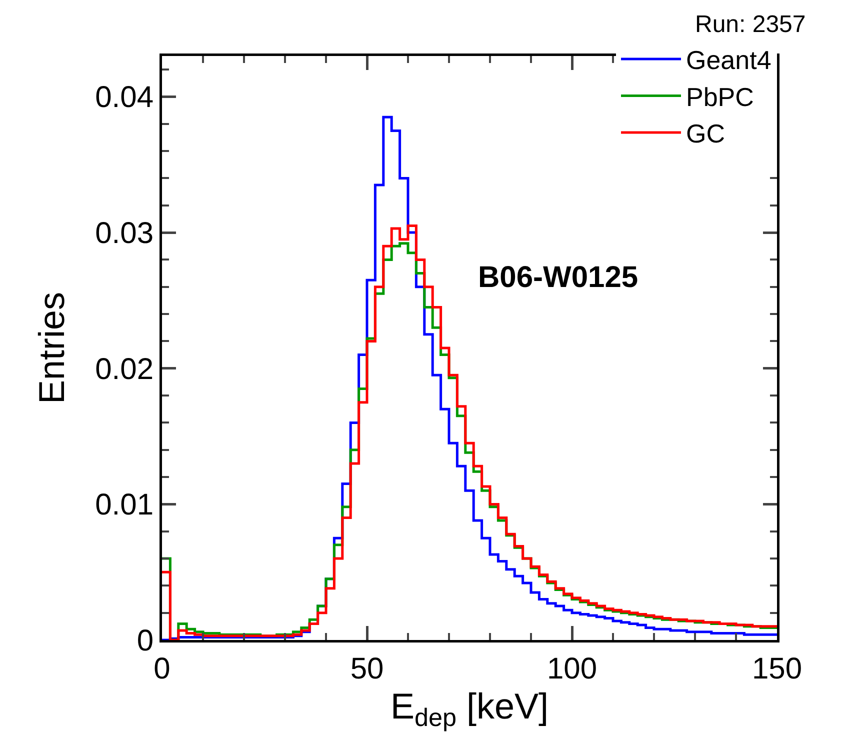 Image resolution: width=843 pixels, height=756 pixels. I want to click on x-tick-label: 50, so click(367, 669).